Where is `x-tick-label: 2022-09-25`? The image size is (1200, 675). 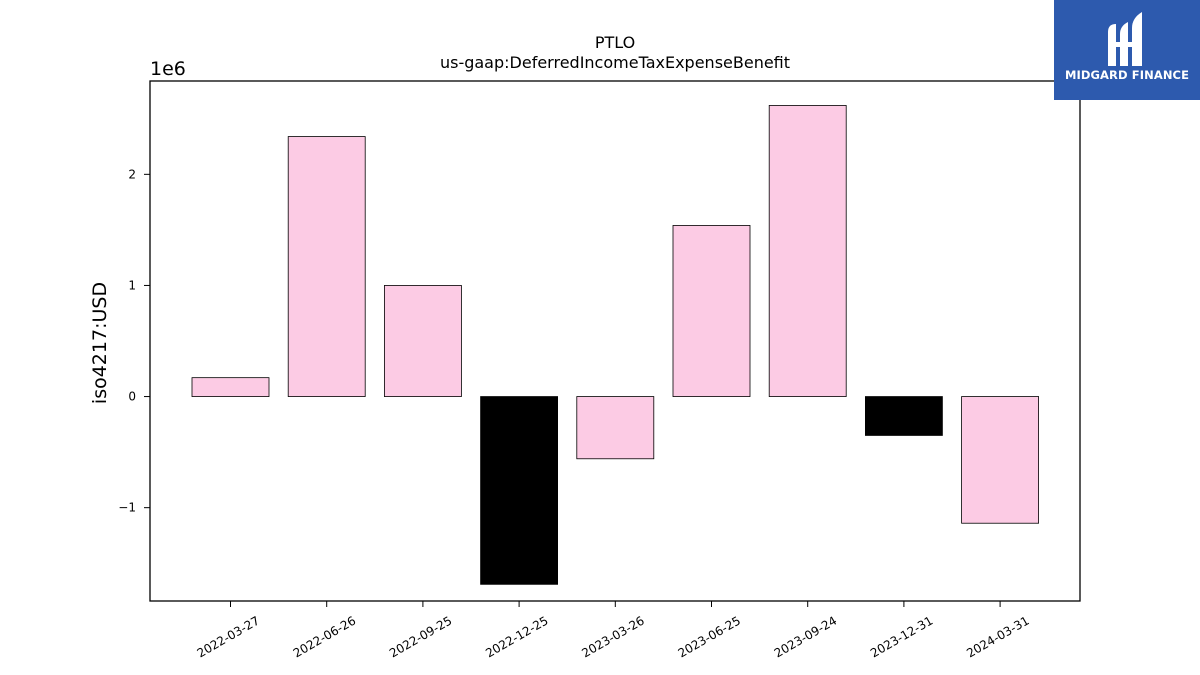
x-tick-label: 2022-09-25 is located at coordinates (420, 636).